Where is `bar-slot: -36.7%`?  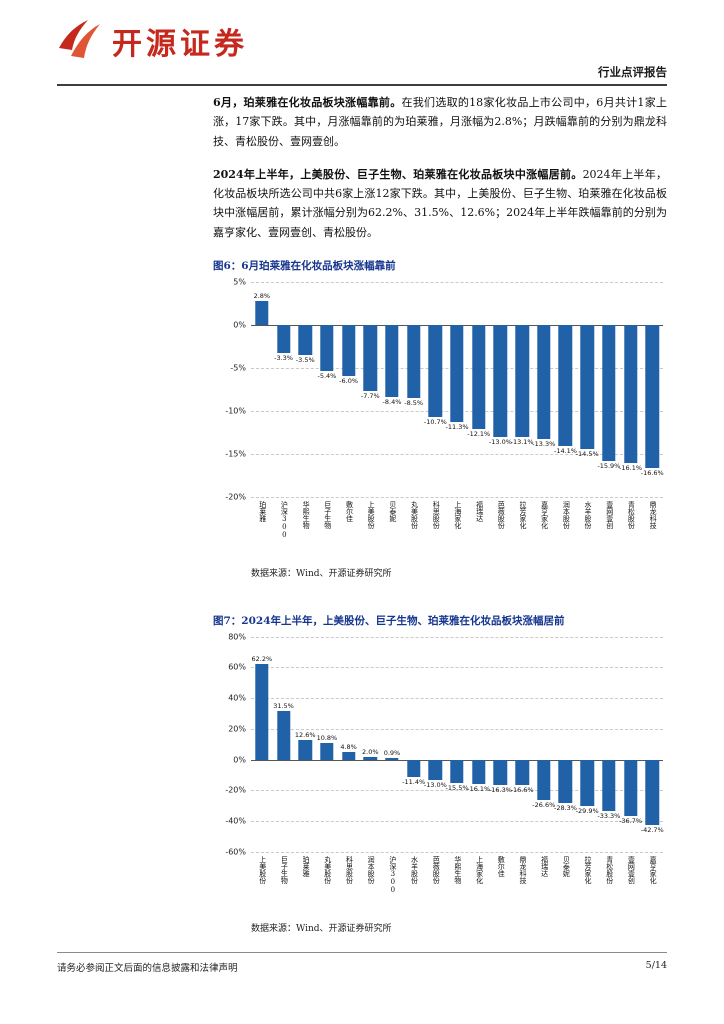 bar-slot: -36.7% is located at coordinates (630, 744).